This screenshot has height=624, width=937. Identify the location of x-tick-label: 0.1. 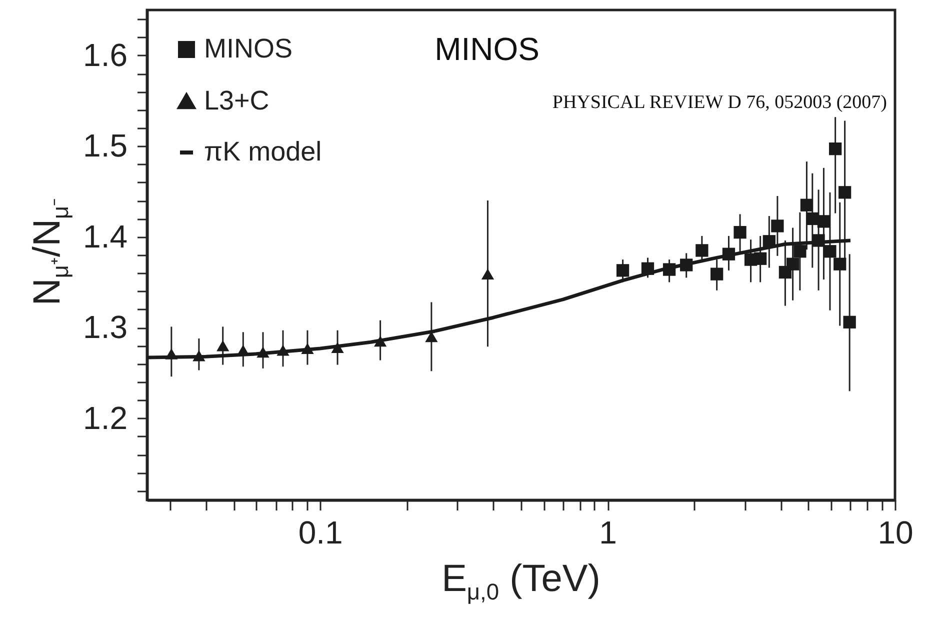
(320, 532).